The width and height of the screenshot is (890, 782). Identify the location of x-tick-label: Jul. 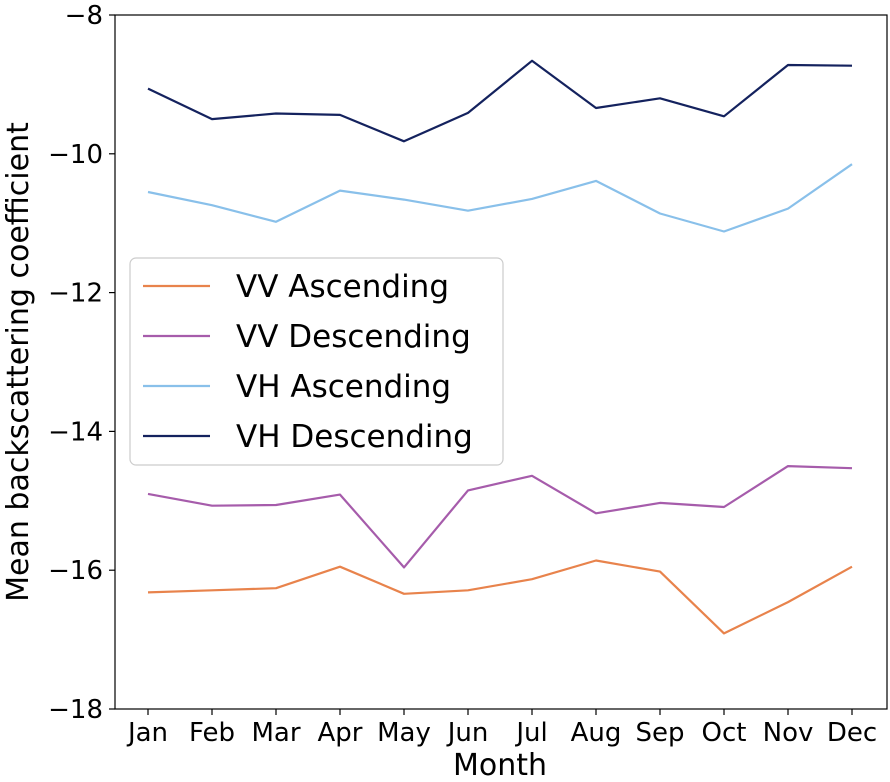
(530, 733).